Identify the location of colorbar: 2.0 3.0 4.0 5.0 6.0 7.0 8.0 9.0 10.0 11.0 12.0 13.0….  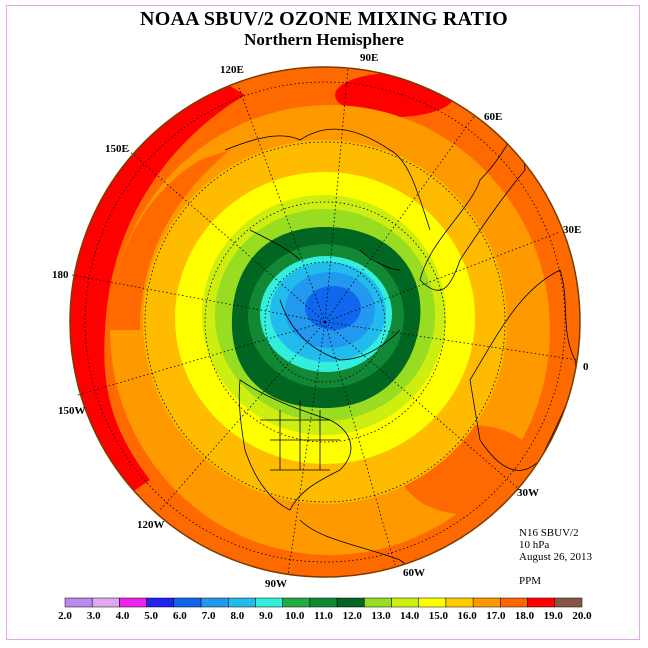
(325, 609).